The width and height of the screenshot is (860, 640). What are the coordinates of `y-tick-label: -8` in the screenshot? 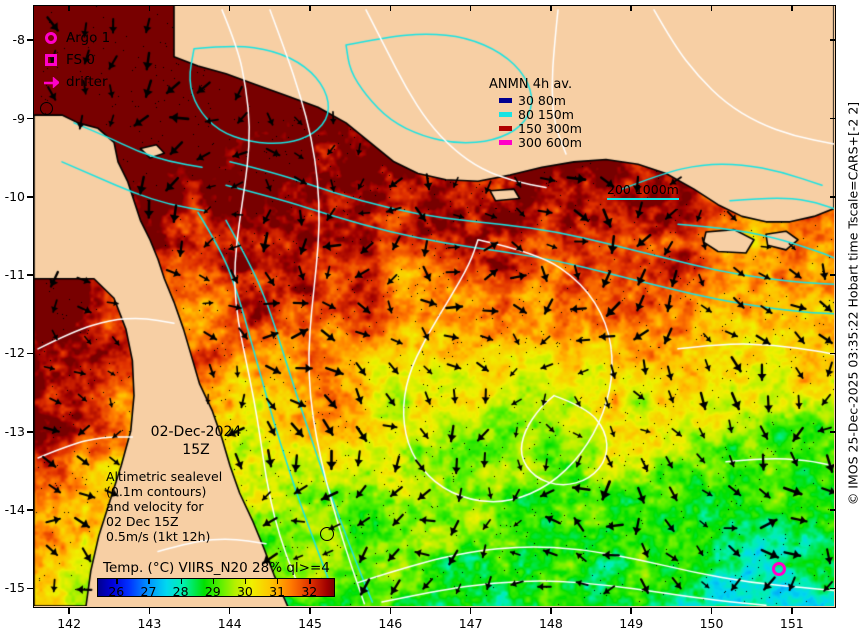 It's located at (18, 40).